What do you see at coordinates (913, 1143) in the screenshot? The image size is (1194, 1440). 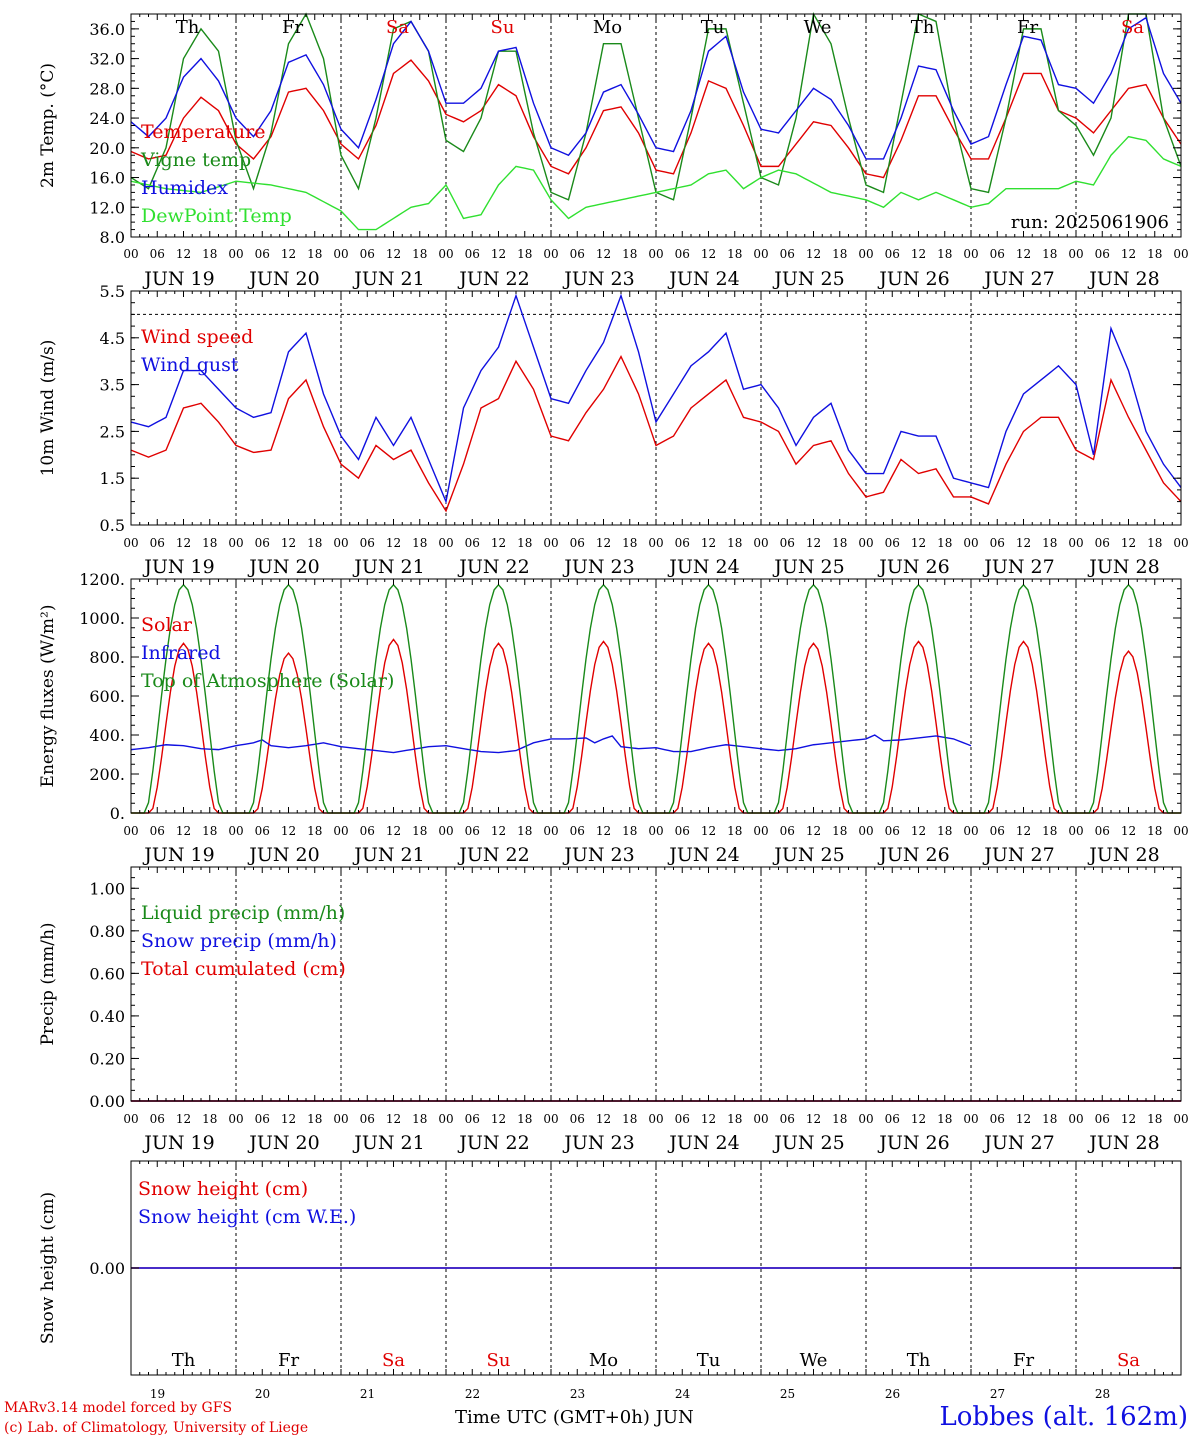 I see `date-label: JUN 26` at bounding box center [913, 1143].